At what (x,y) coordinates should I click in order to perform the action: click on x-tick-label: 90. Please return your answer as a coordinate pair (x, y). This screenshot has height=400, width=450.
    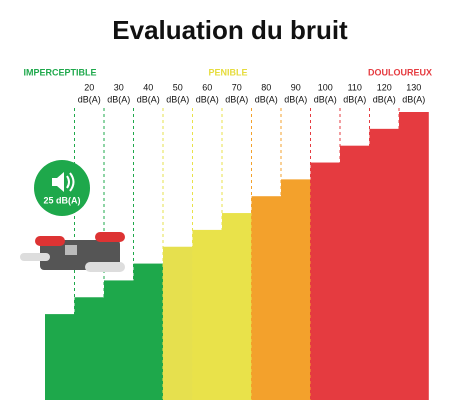
    Looking at the image, I should click on (296, 87).